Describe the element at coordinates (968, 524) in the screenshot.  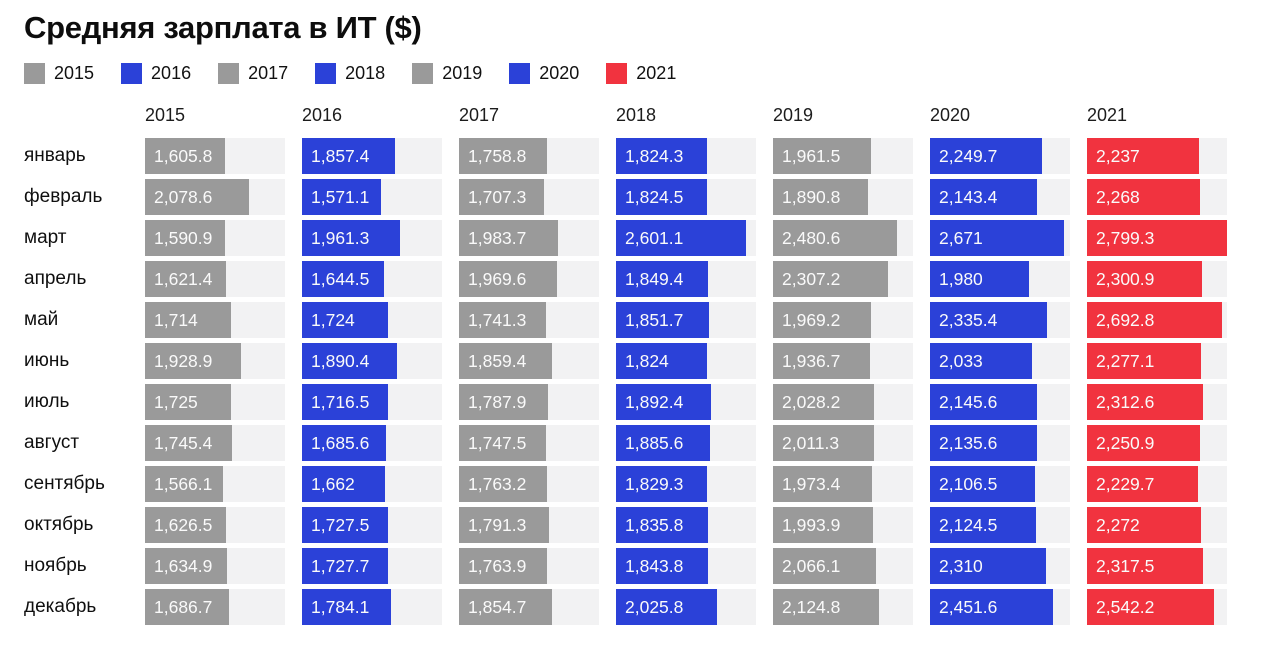
I see `bar-value-label: 2,124.5` at that location.